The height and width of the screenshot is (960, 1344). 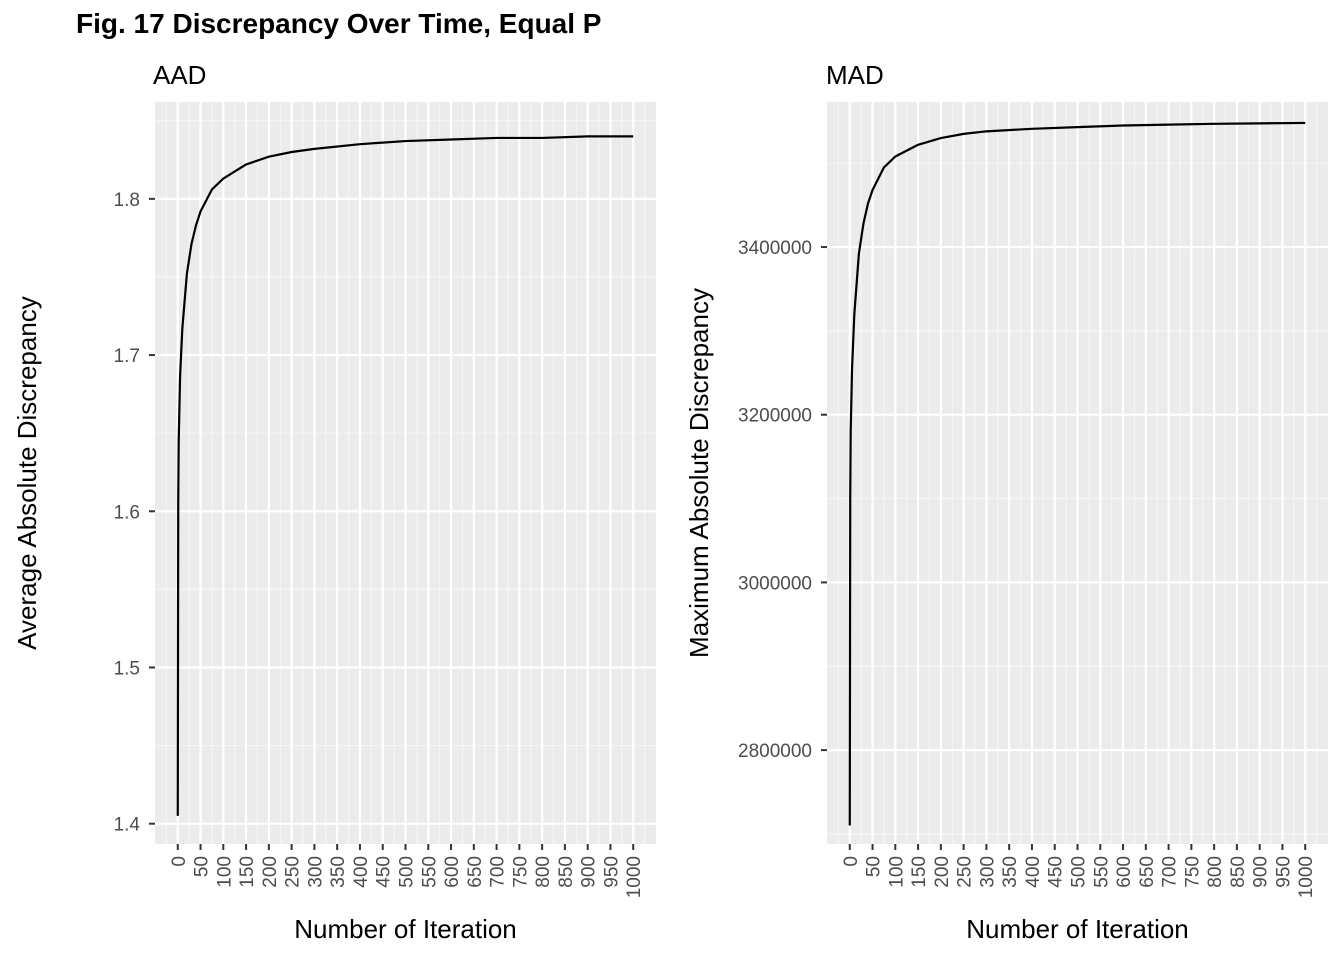 I want to click on panel-aad-y-tick-label: 1.5, so click(x=127, y=668).